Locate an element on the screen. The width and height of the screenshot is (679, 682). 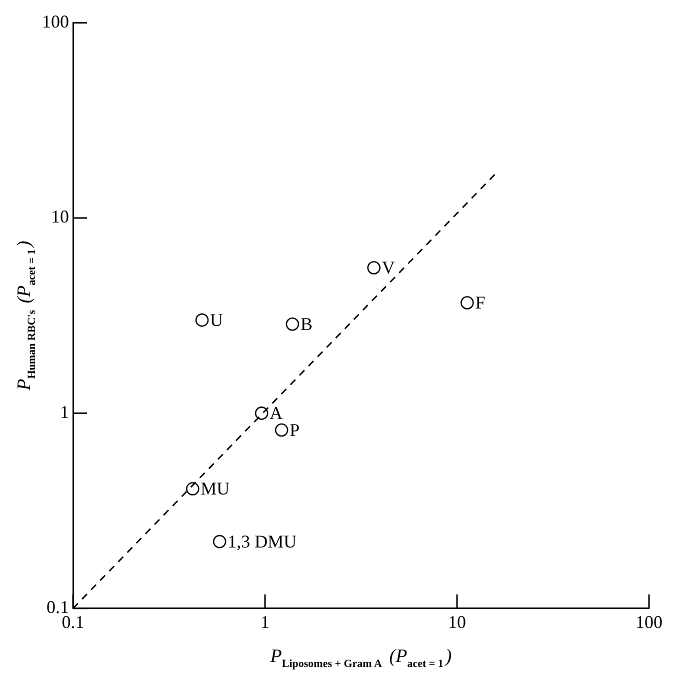
x-tick-label: 10 is located at coordinates (457, 622).